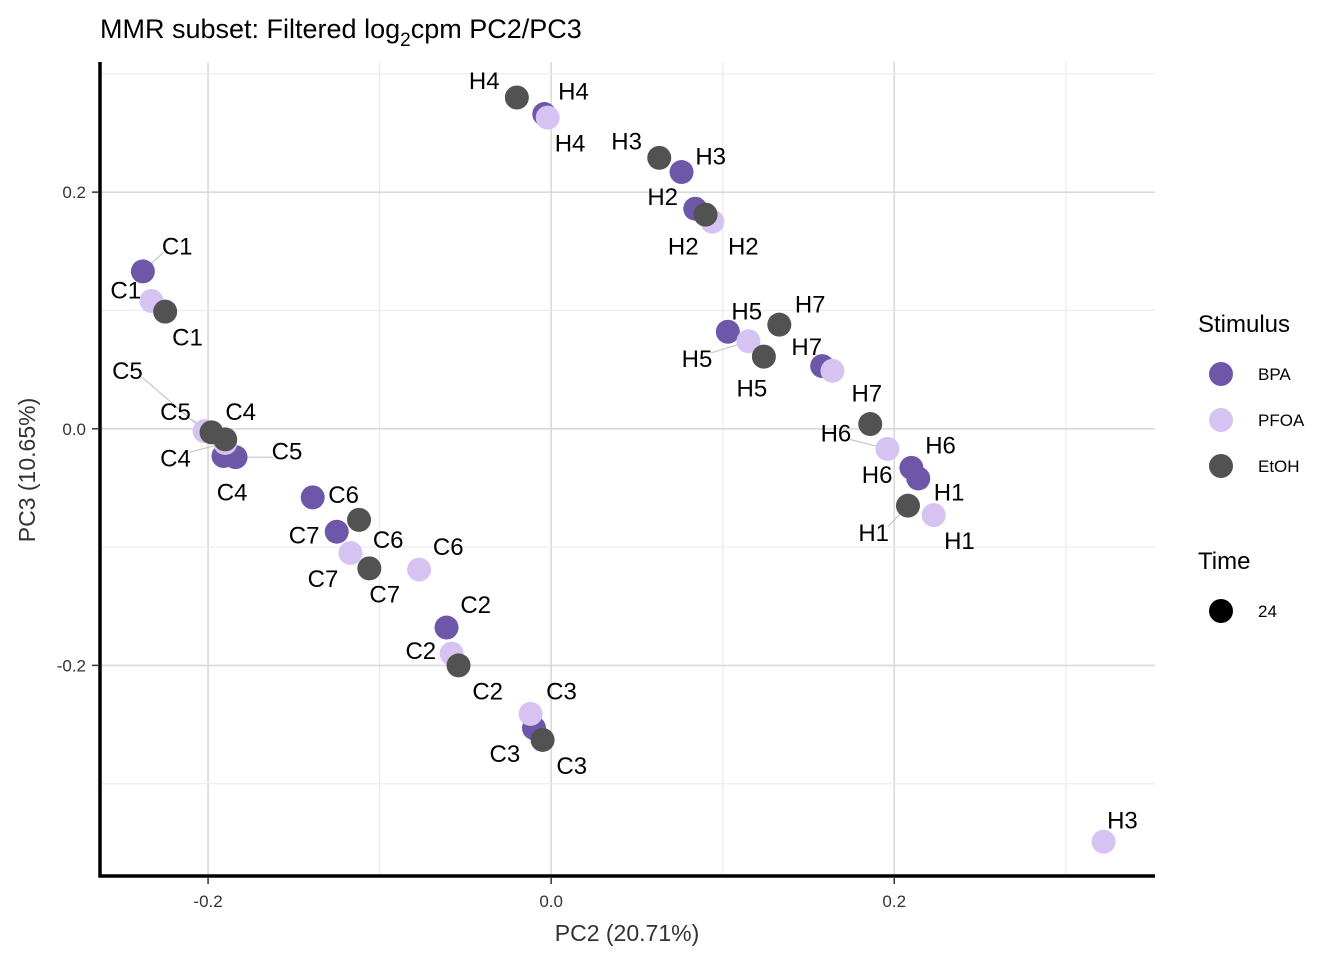 The width and height of the screenshot is (1344, 960). Describe the element at coordinates (1224, 561) in the screenshot. I see `legend-time-title: Time` at that location.